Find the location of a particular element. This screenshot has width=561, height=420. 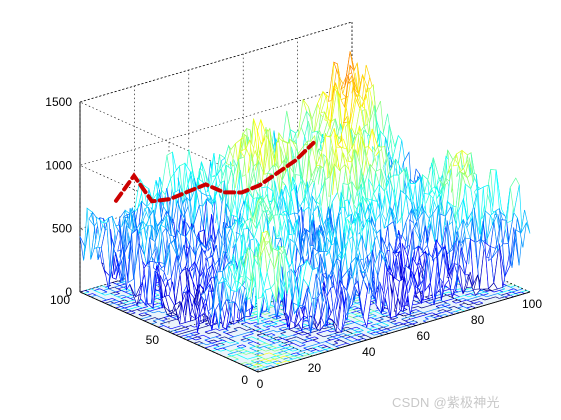

y-tick-label: 0 is located at coordinates (244, 380).